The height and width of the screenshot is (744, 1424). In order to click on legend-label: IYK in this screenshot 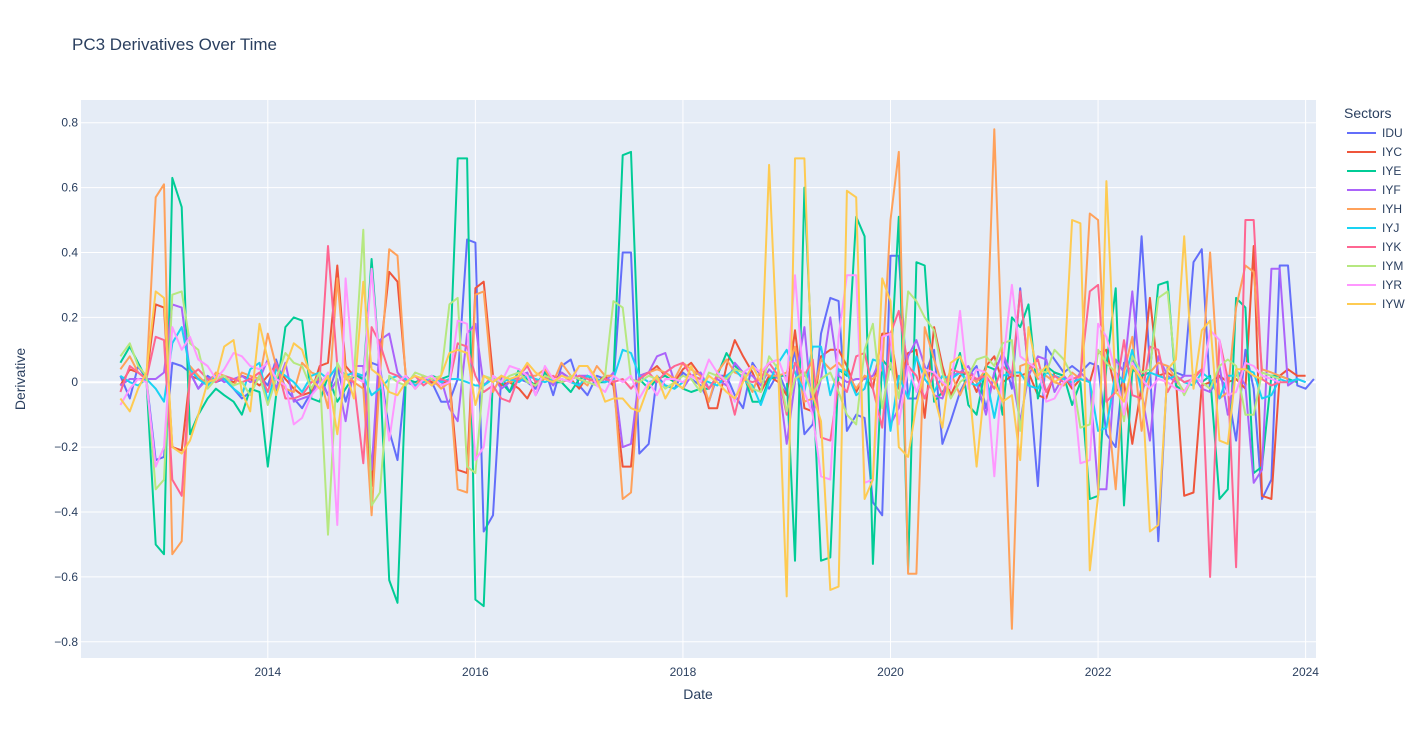, I will do `click(1391, 247)`.